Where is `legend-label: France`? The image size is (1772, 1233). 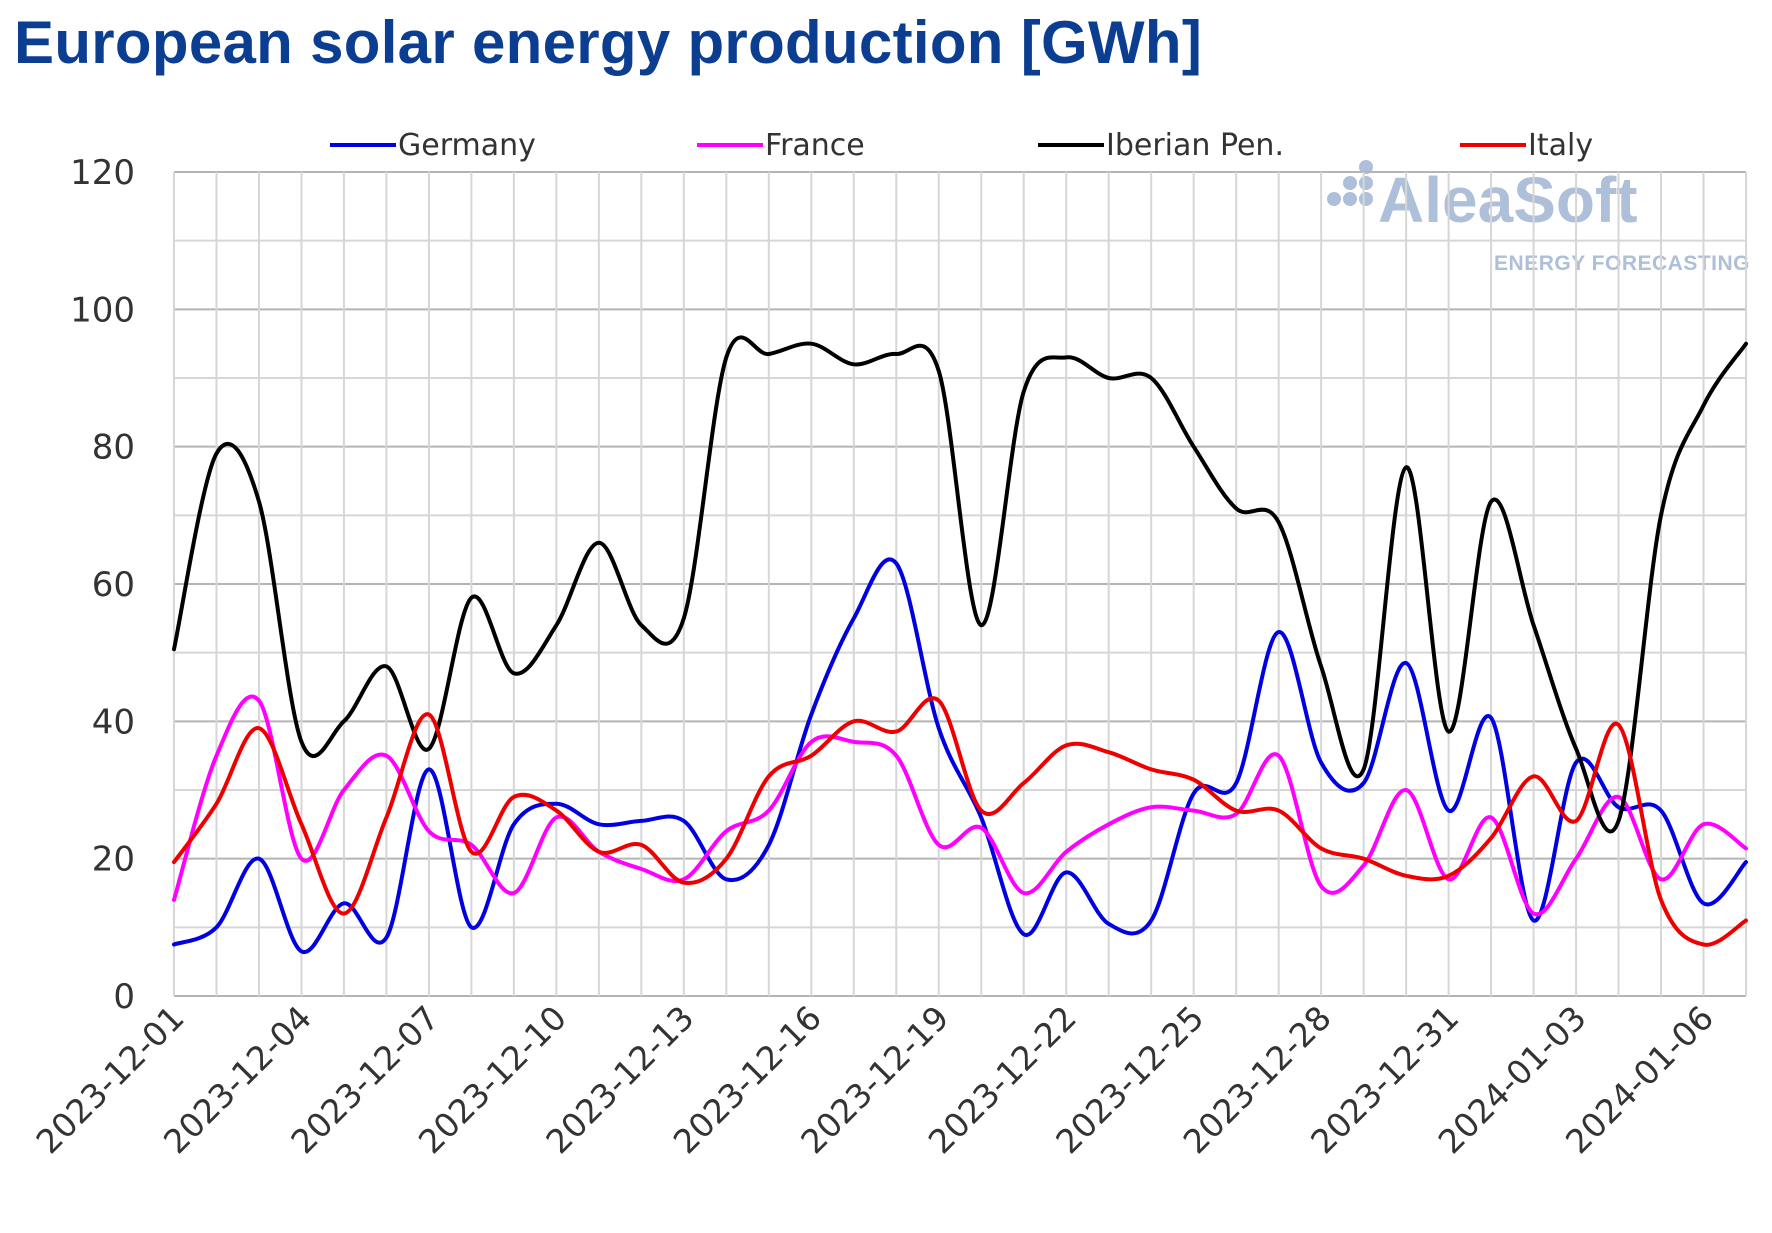
legend-label: France is located at coordinates (815, 145).